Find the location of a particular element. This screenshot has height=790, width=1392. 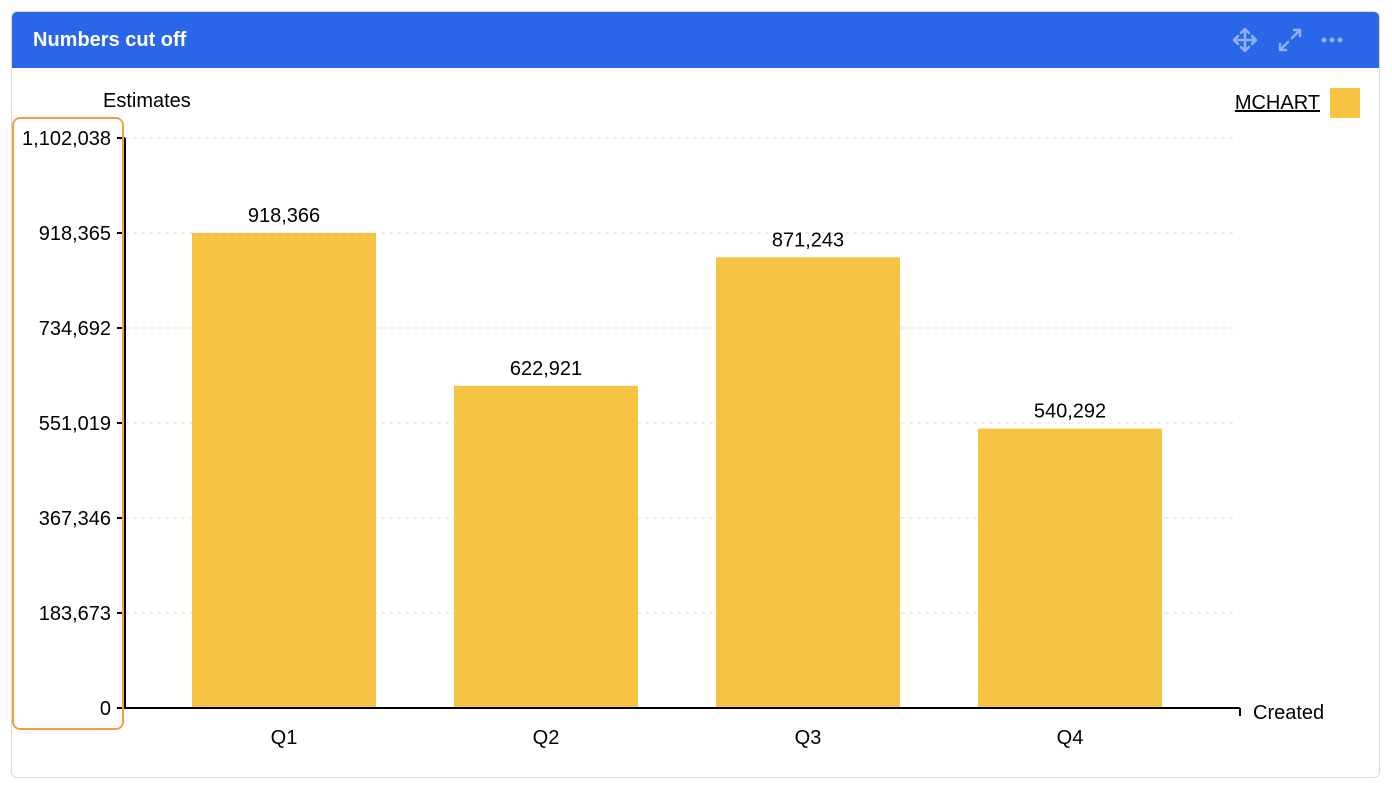

more-icon is located at coordinates (1332, 40).